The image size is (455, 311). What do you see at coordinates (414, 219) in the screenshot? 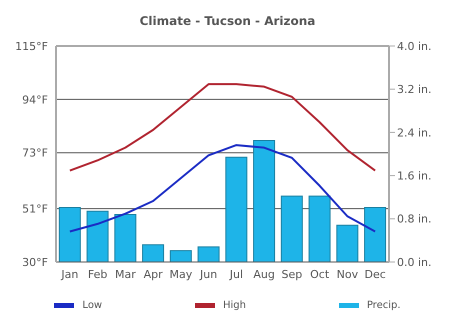
I see `y2-tick-label: 0.8 in.` at bounding box center [414, 219].